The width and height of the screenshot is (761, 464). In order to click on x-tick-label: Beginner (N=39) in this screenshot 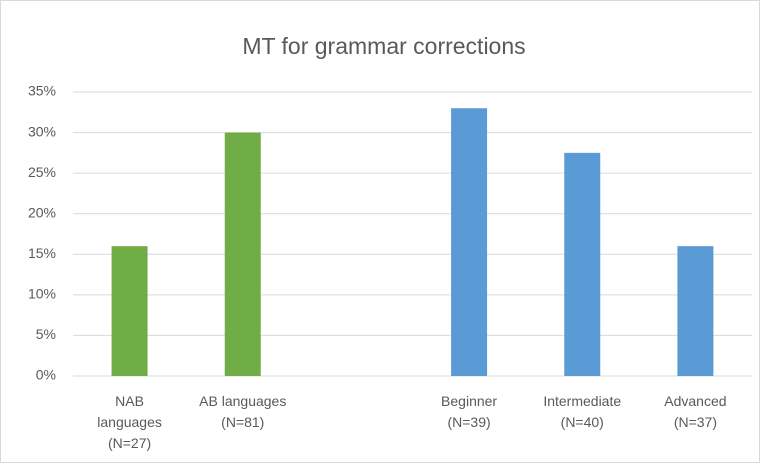, I will do `click(469, 411)`.